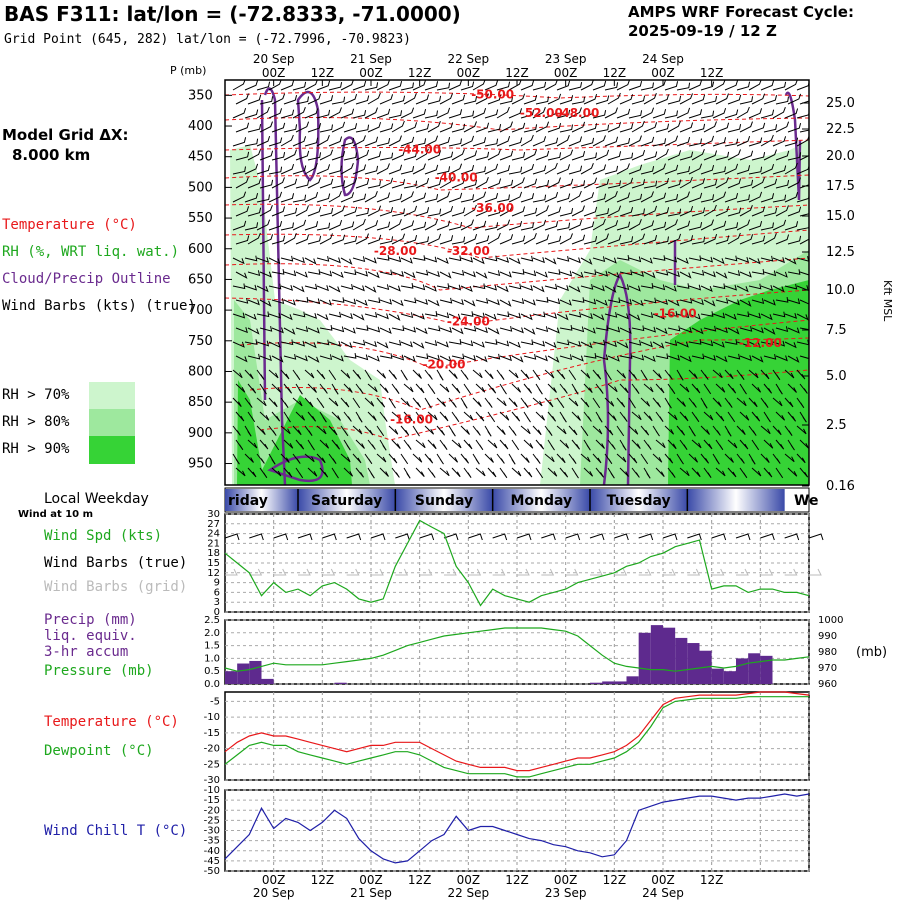 This screenshot has width=900, height=900. I want to click on time-tick-top: 12Z, so click(517, 73).